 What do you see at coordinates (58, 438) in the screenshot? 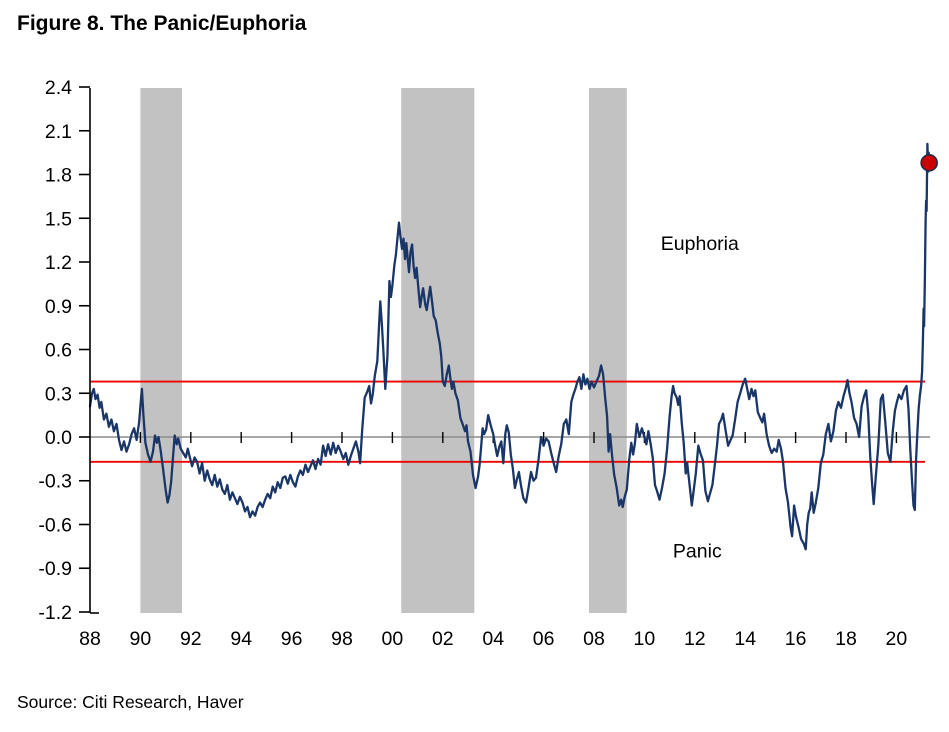
I see `y-tick-label-0.0: 0.0` at bounding box center [58, 438].